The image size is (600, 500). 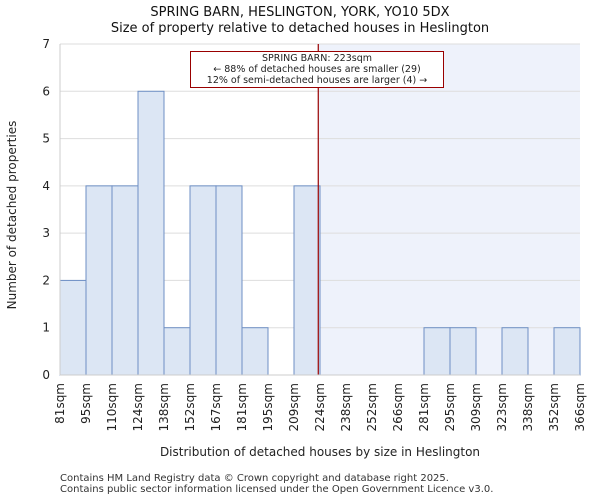 I want to click on y-tick-label: 3, so click(x=46, y=233).